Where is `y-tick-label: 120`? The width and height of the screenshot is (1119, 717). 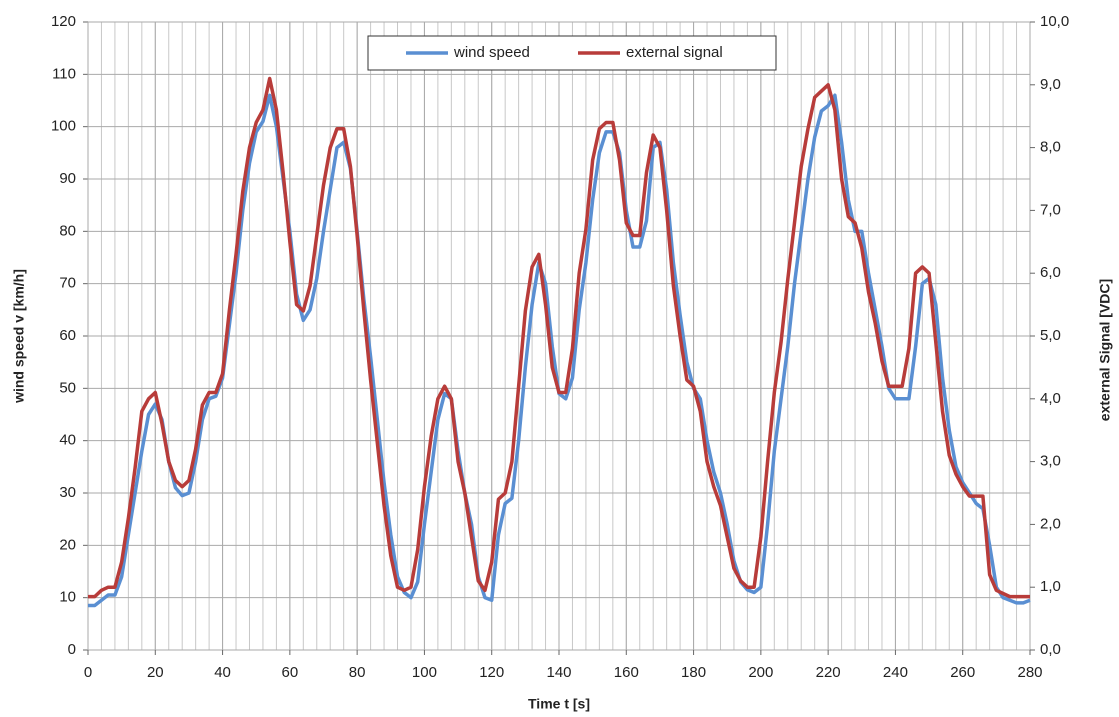
y-tick-label: 120 is located at coordinates (63, 21).